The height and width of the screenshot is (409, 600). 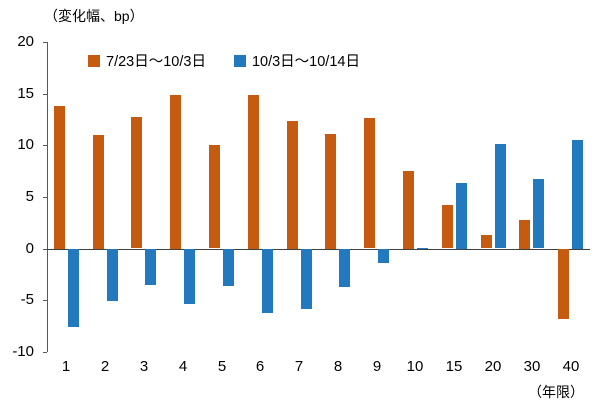 I want to click on x-tick-label: 10, so click(x=415, y=366).